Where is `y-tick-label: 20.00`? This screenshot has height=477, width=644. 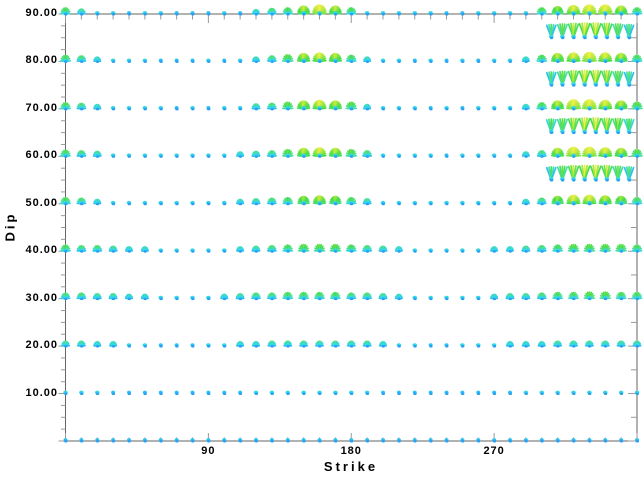 y-tick-label: 20.00 is located at coordinates (41, 345).